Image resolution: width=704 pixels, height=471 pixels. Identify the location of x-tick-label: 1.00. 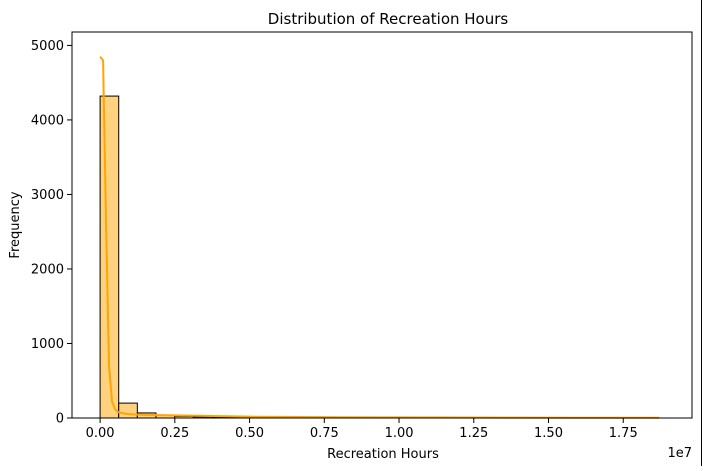
(399, 433).